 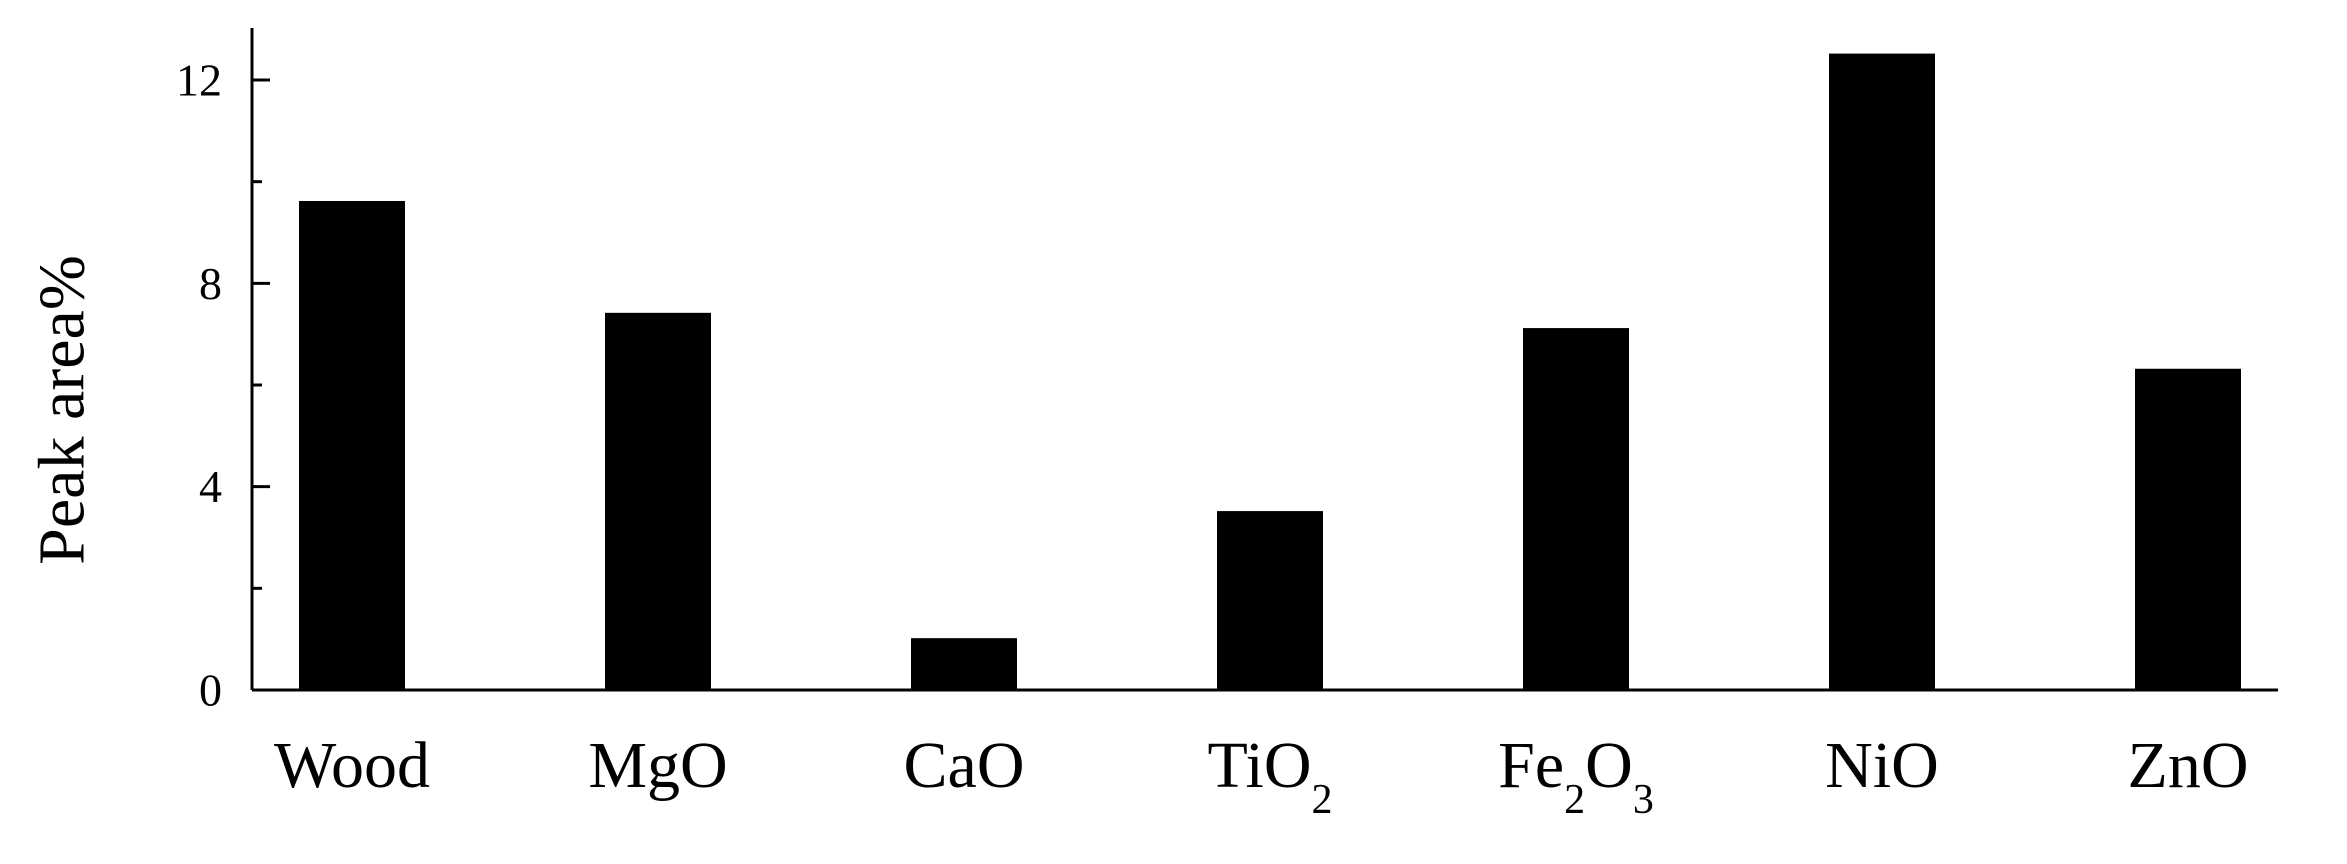 I want to click on bar-zno, so click(x=2188, y=529).